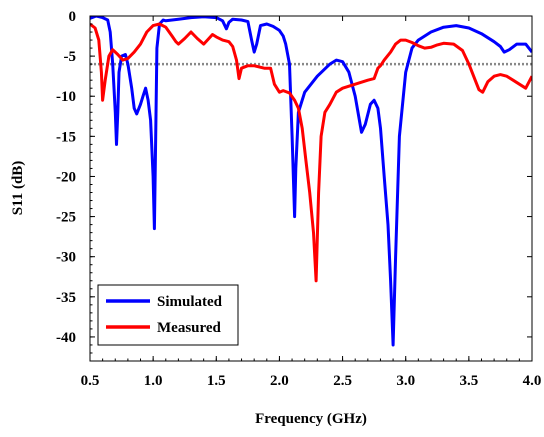  Describe the element at coordinates (279, 381) in the screenshot. I see `x-tick-label: 2.0` at that location.